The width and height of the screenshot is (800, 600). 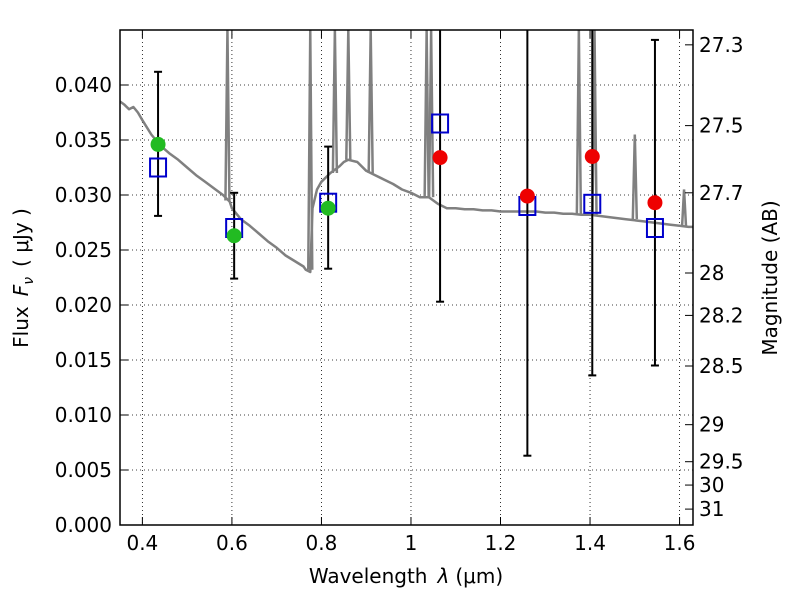 What do you see at coordinates (83, 360) in the screenshot?
I see `y-tick-label: 0.015` at bounding box center [83, 360].